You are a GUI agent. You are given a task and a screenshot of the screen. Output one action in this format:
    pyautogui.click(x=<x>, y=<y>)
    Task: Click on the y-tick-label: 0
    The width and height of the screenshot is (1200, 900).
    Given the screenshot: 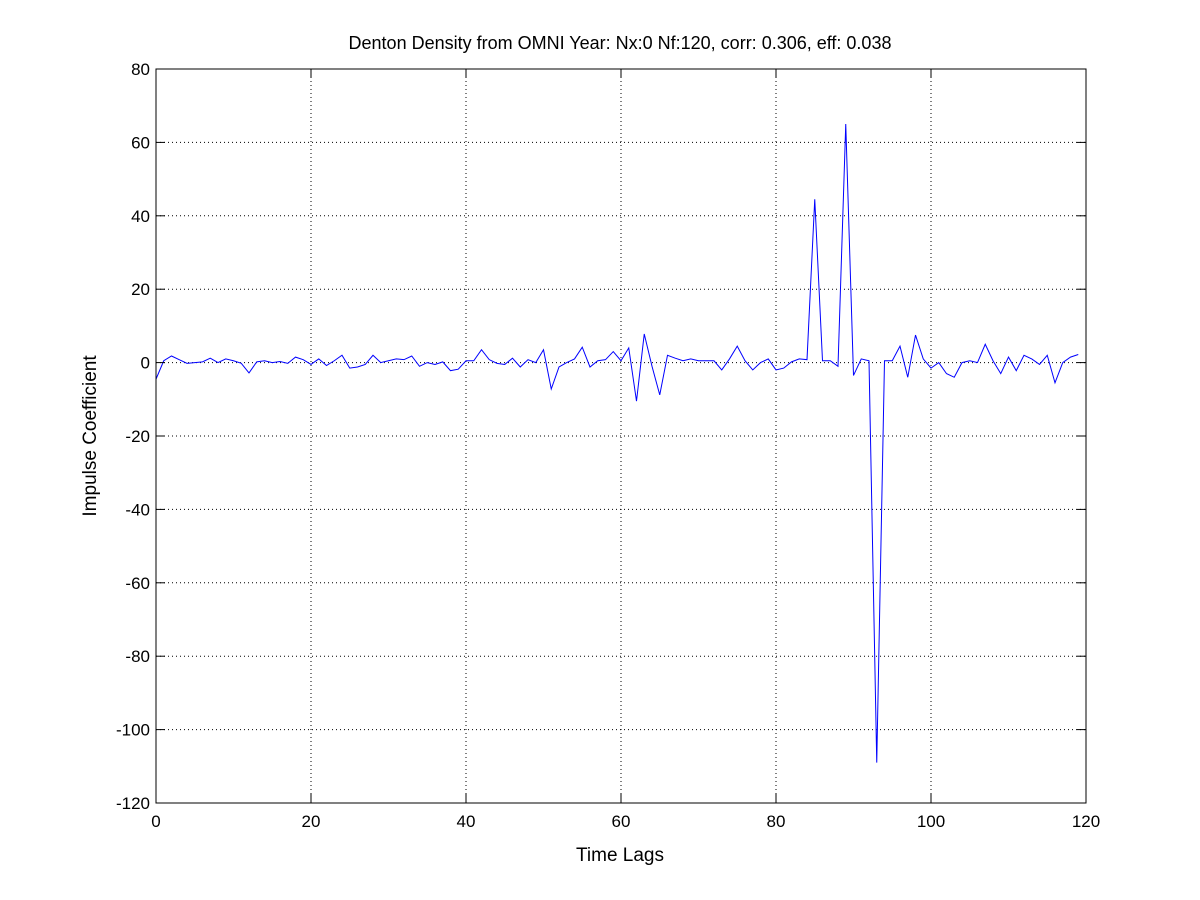 What is the action you would take?
    pyautogui.click(x=145, y=363)
    